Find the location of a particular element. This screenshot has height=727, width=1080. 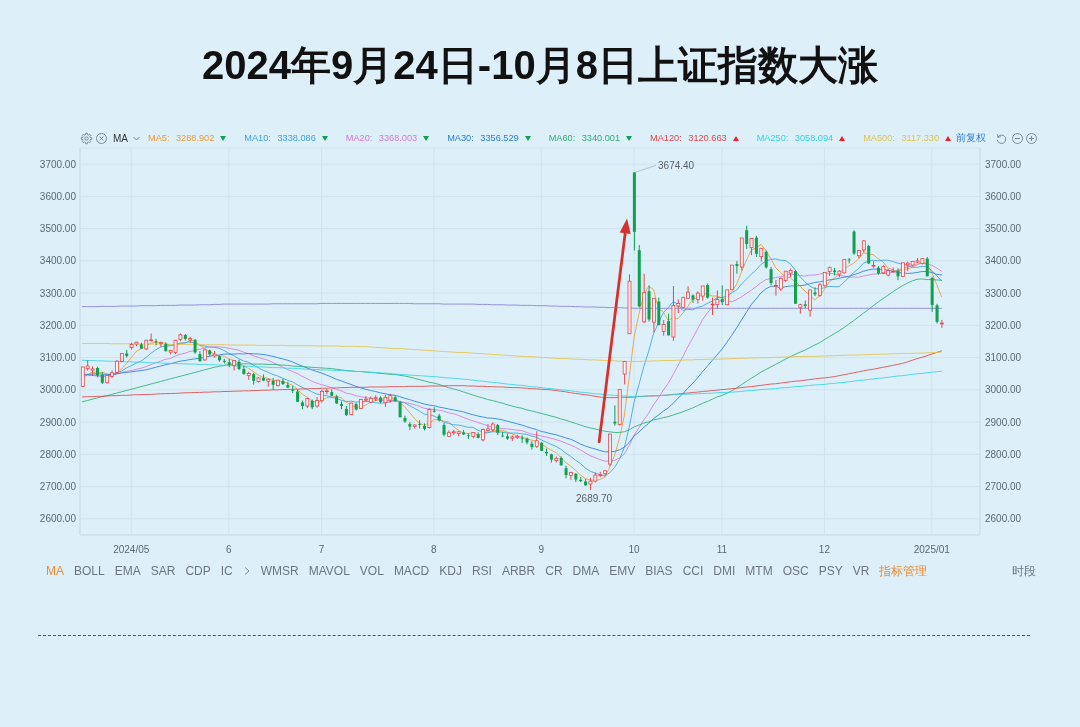

text: MACD is located at coordinates (411, 571).